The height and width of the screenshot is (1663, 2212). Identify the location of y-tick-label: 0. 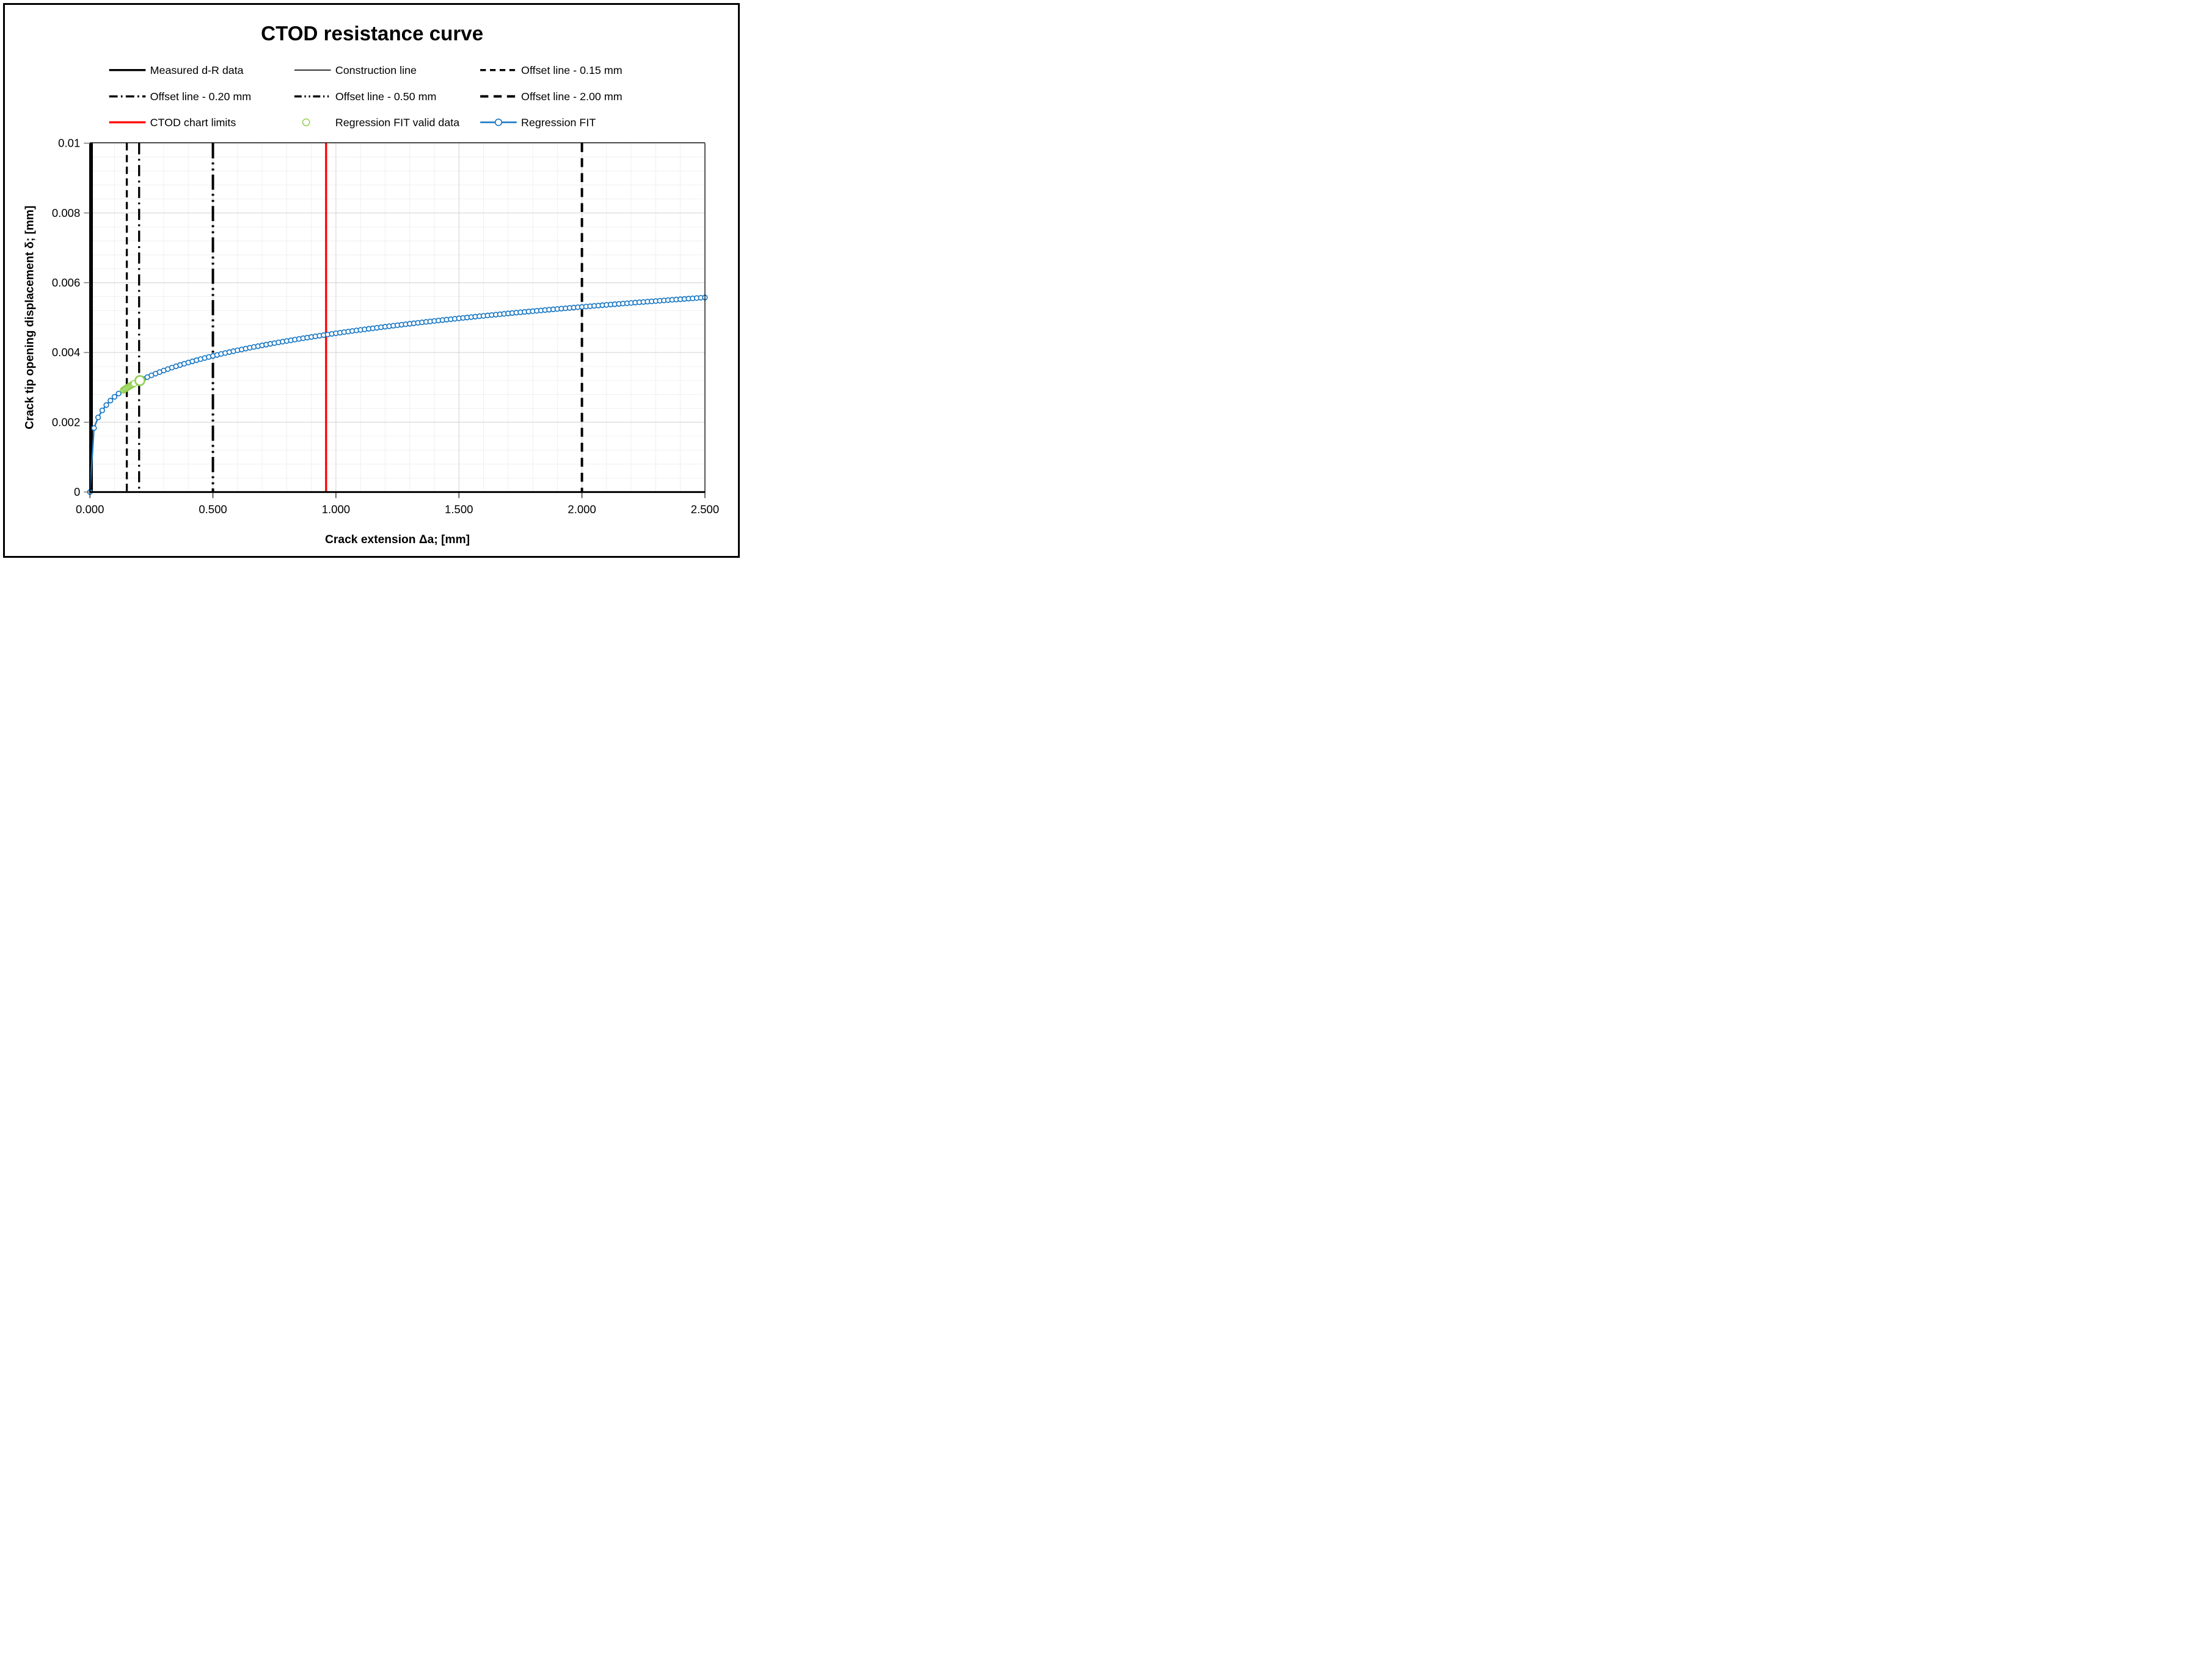
(77, 492).